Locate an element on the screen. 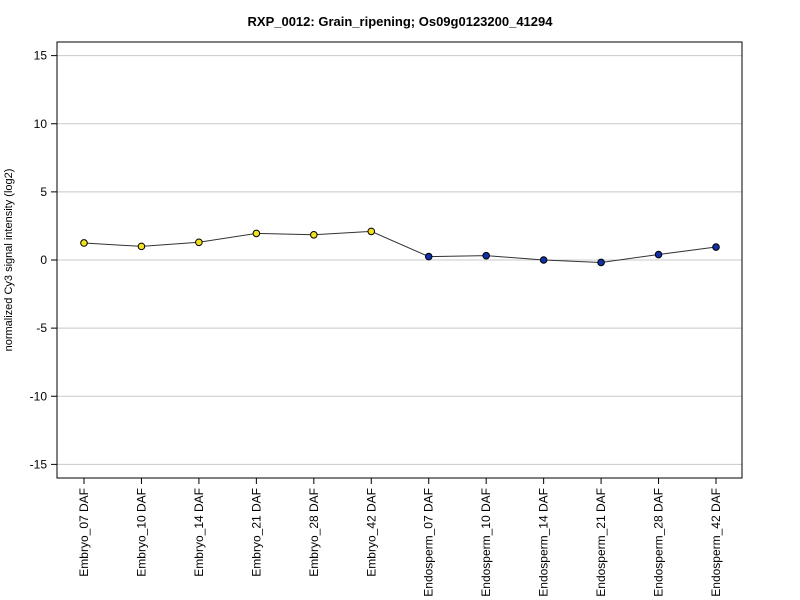 The height and width of the screenshot is (600, 800). y-tick-label: 10 is located at coordinates (41, 124).